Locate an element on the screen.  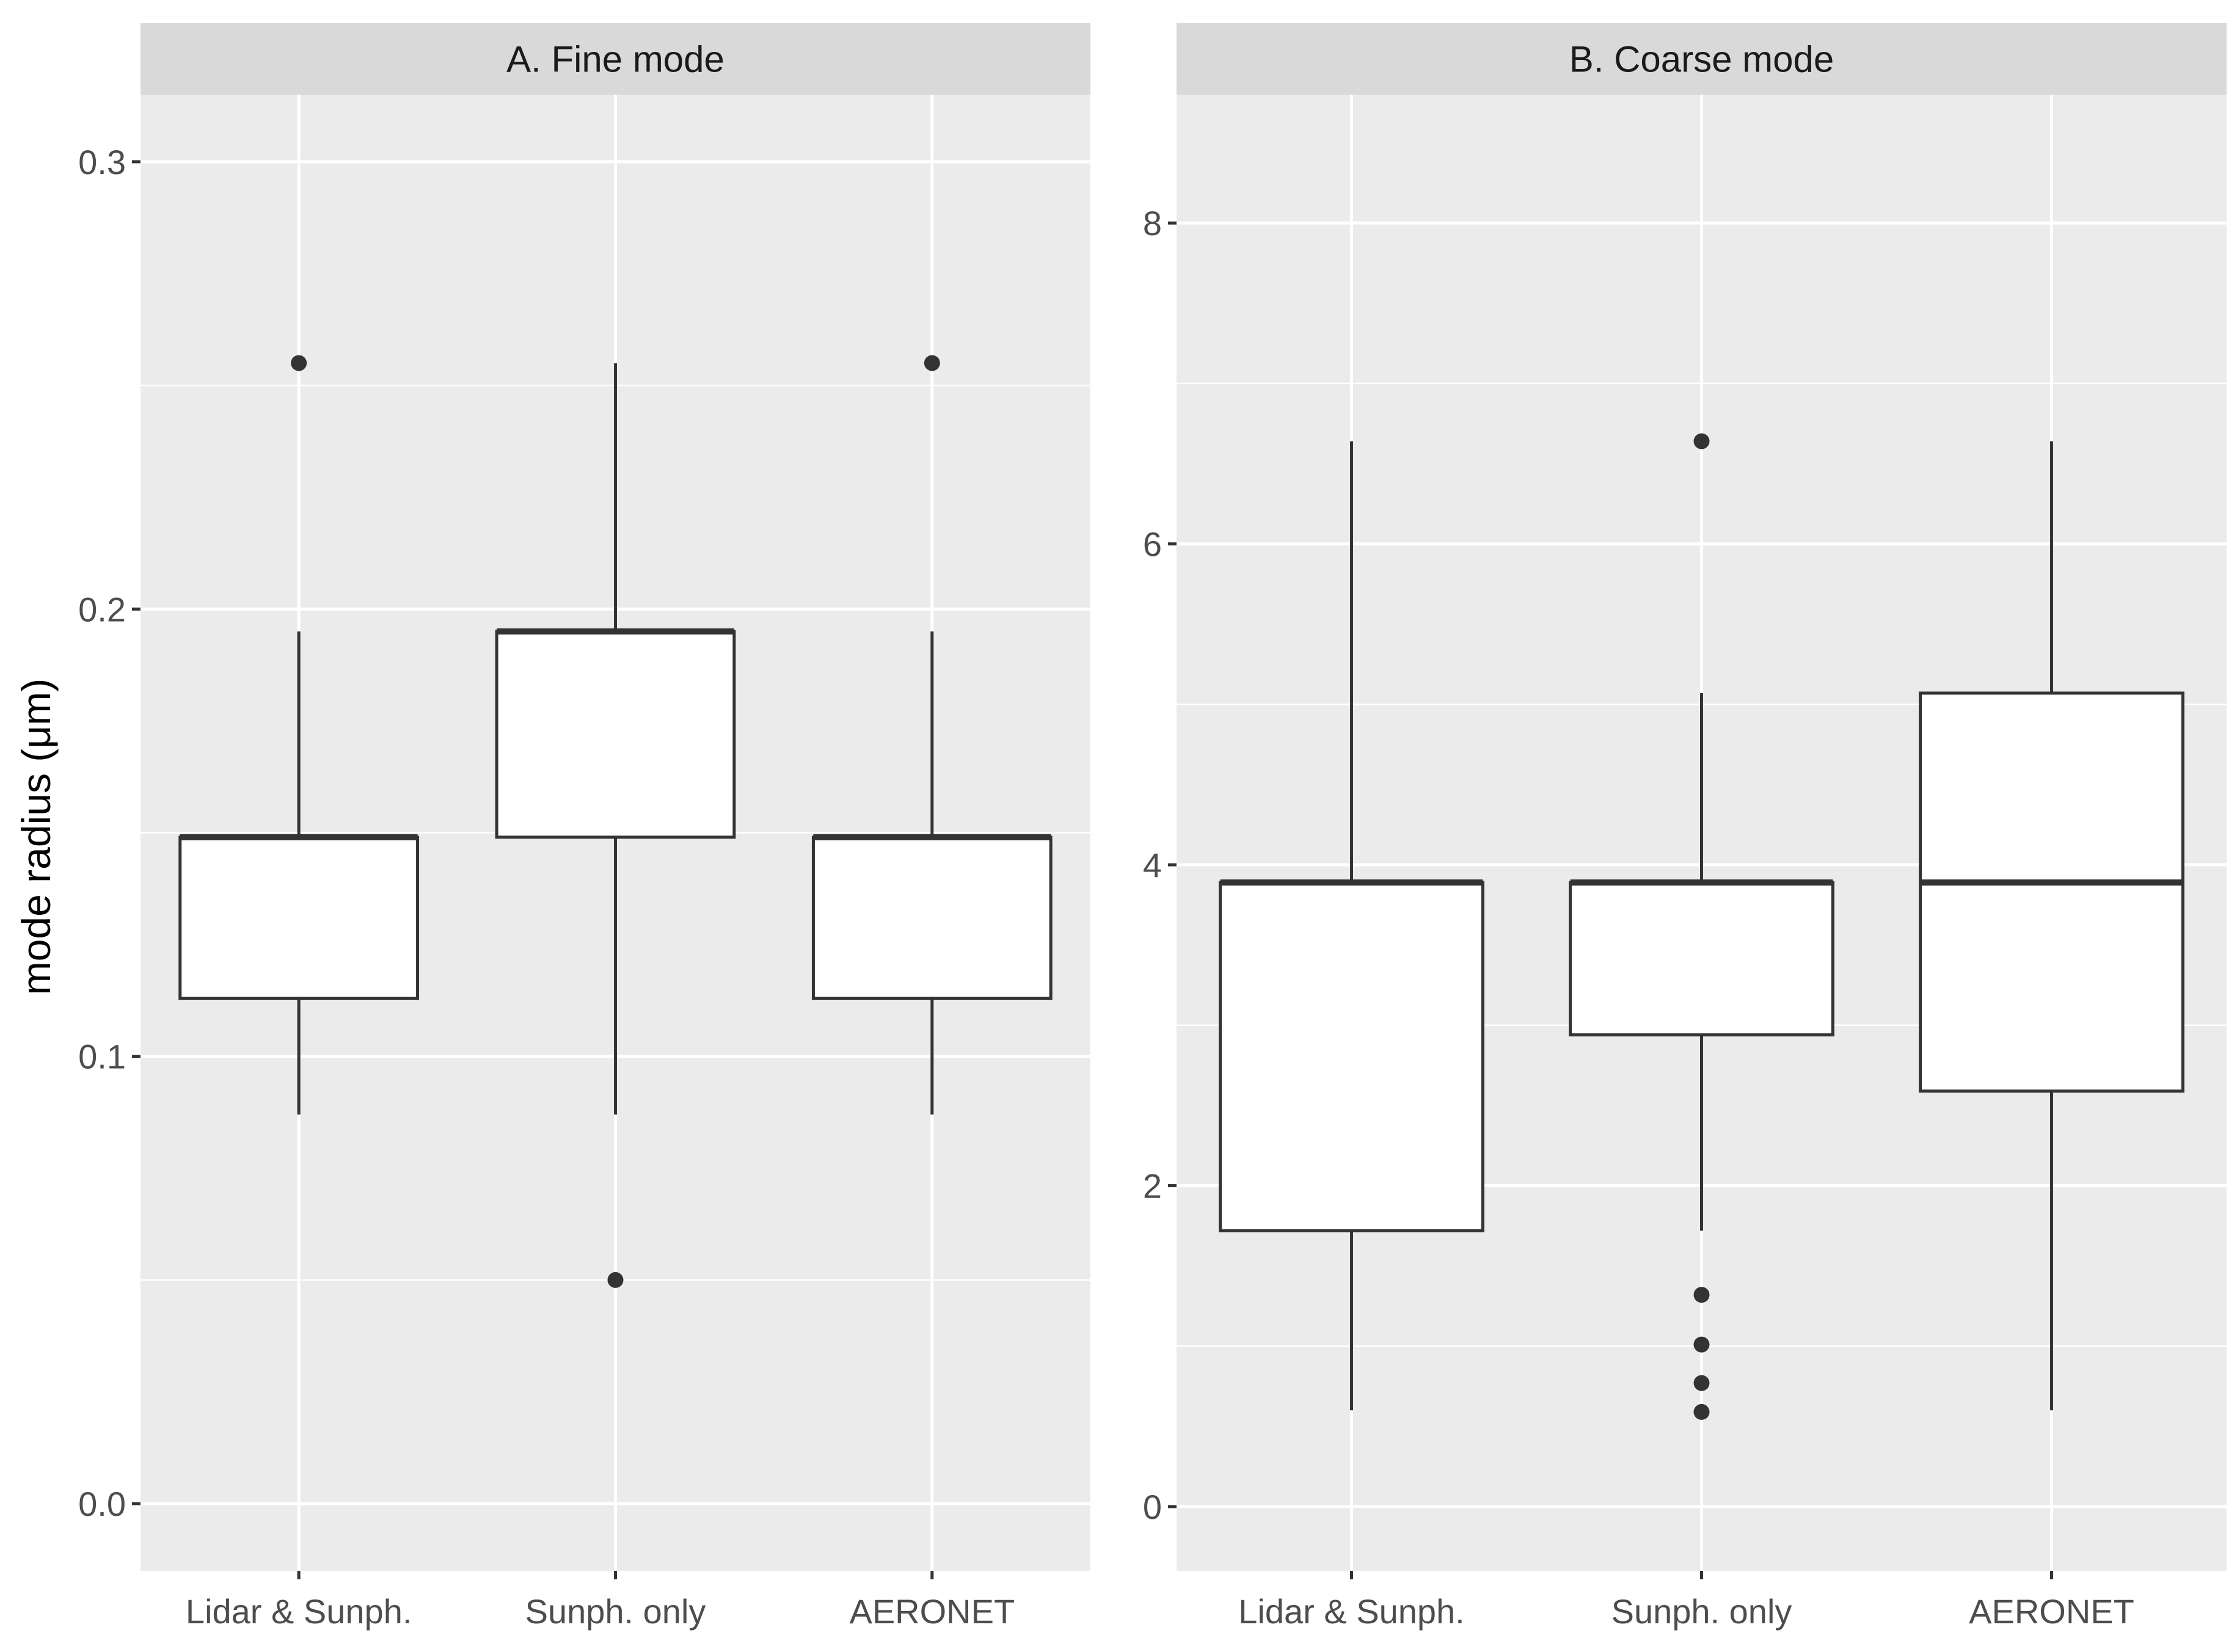
y-tick-label: 0 is located at coordinates (1153, 1507).